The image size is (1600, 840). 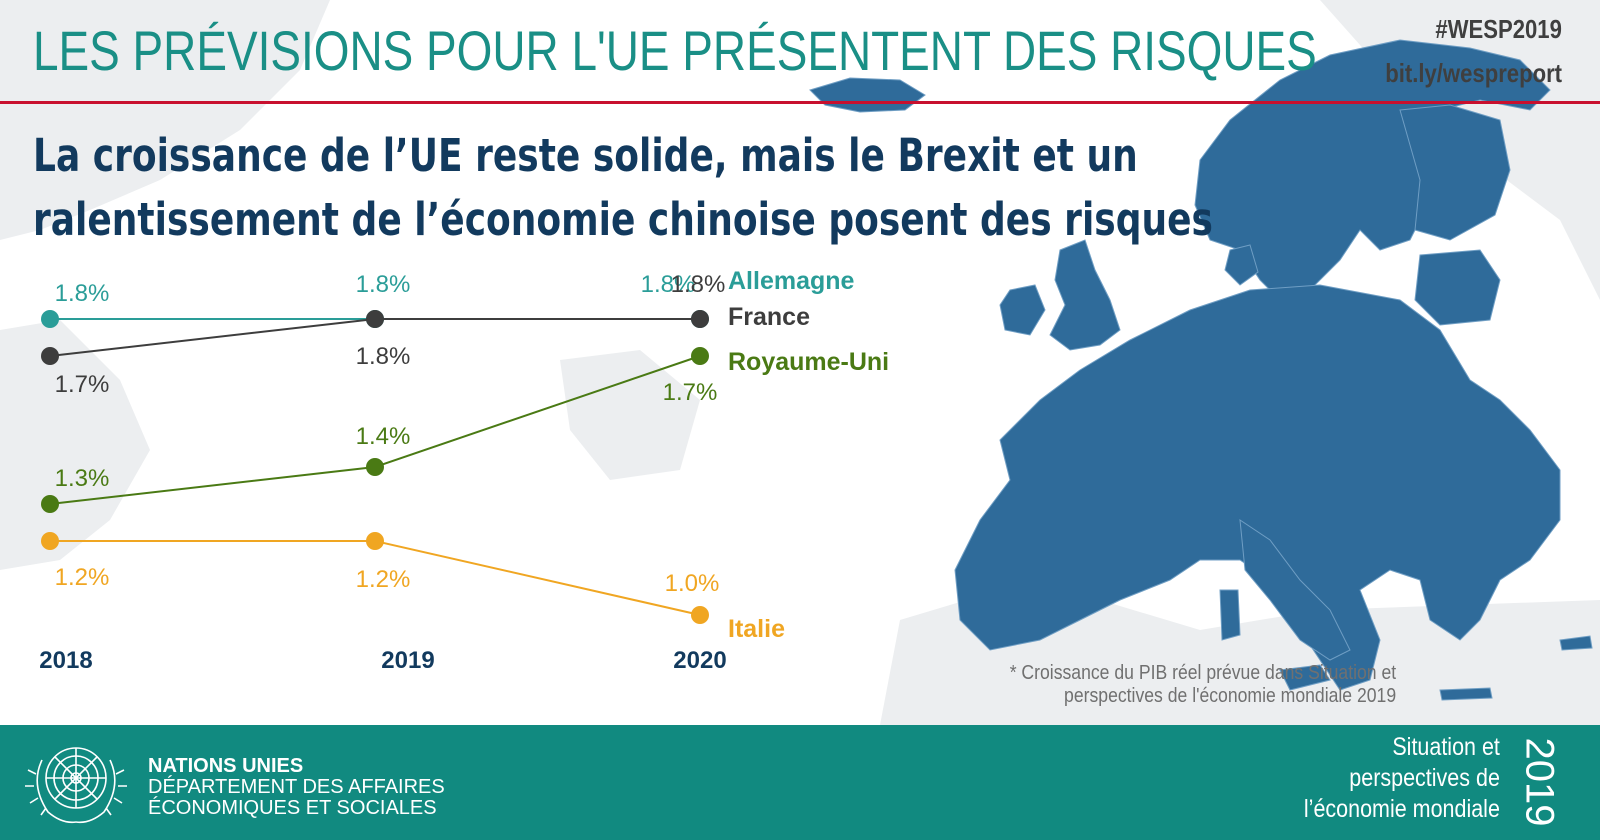 What do you see at coordinates (82, 577) in the screenshot?
I see `data-label-italie-2018: 1.2%` at bounding box center [82, 577].